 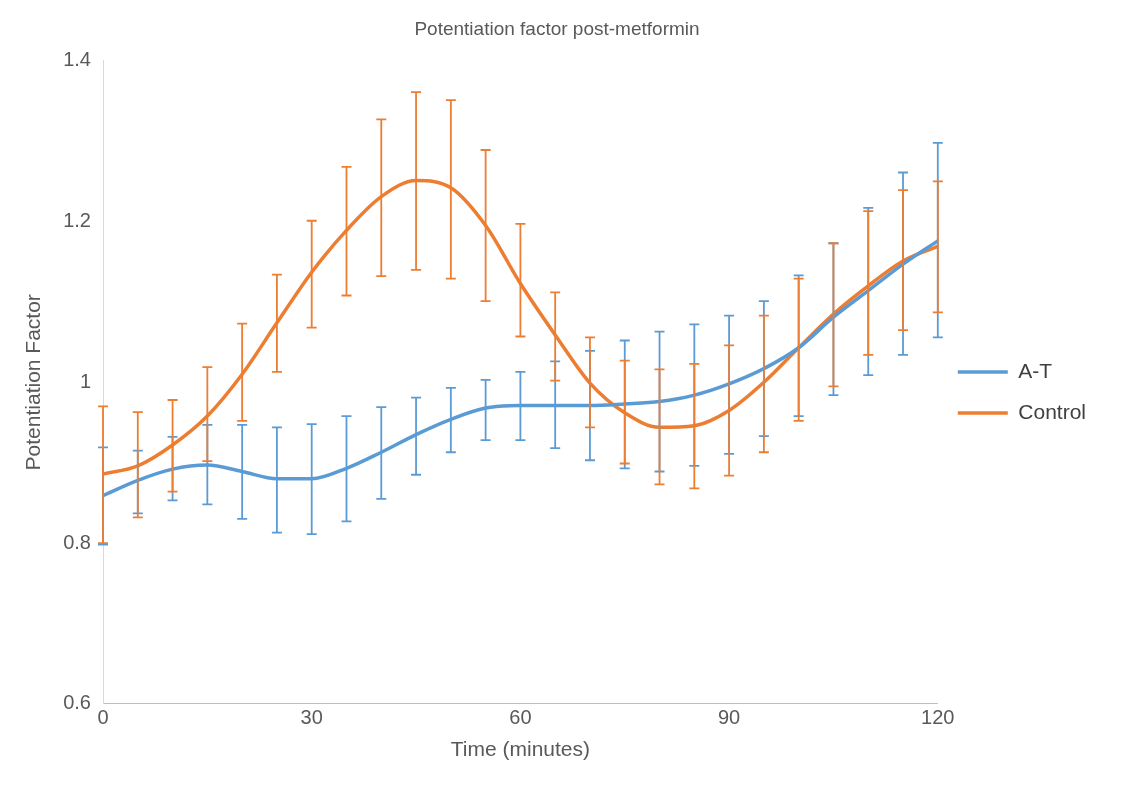 I want to click on y-tick-label: 1.2, so click(x=77, y=220).